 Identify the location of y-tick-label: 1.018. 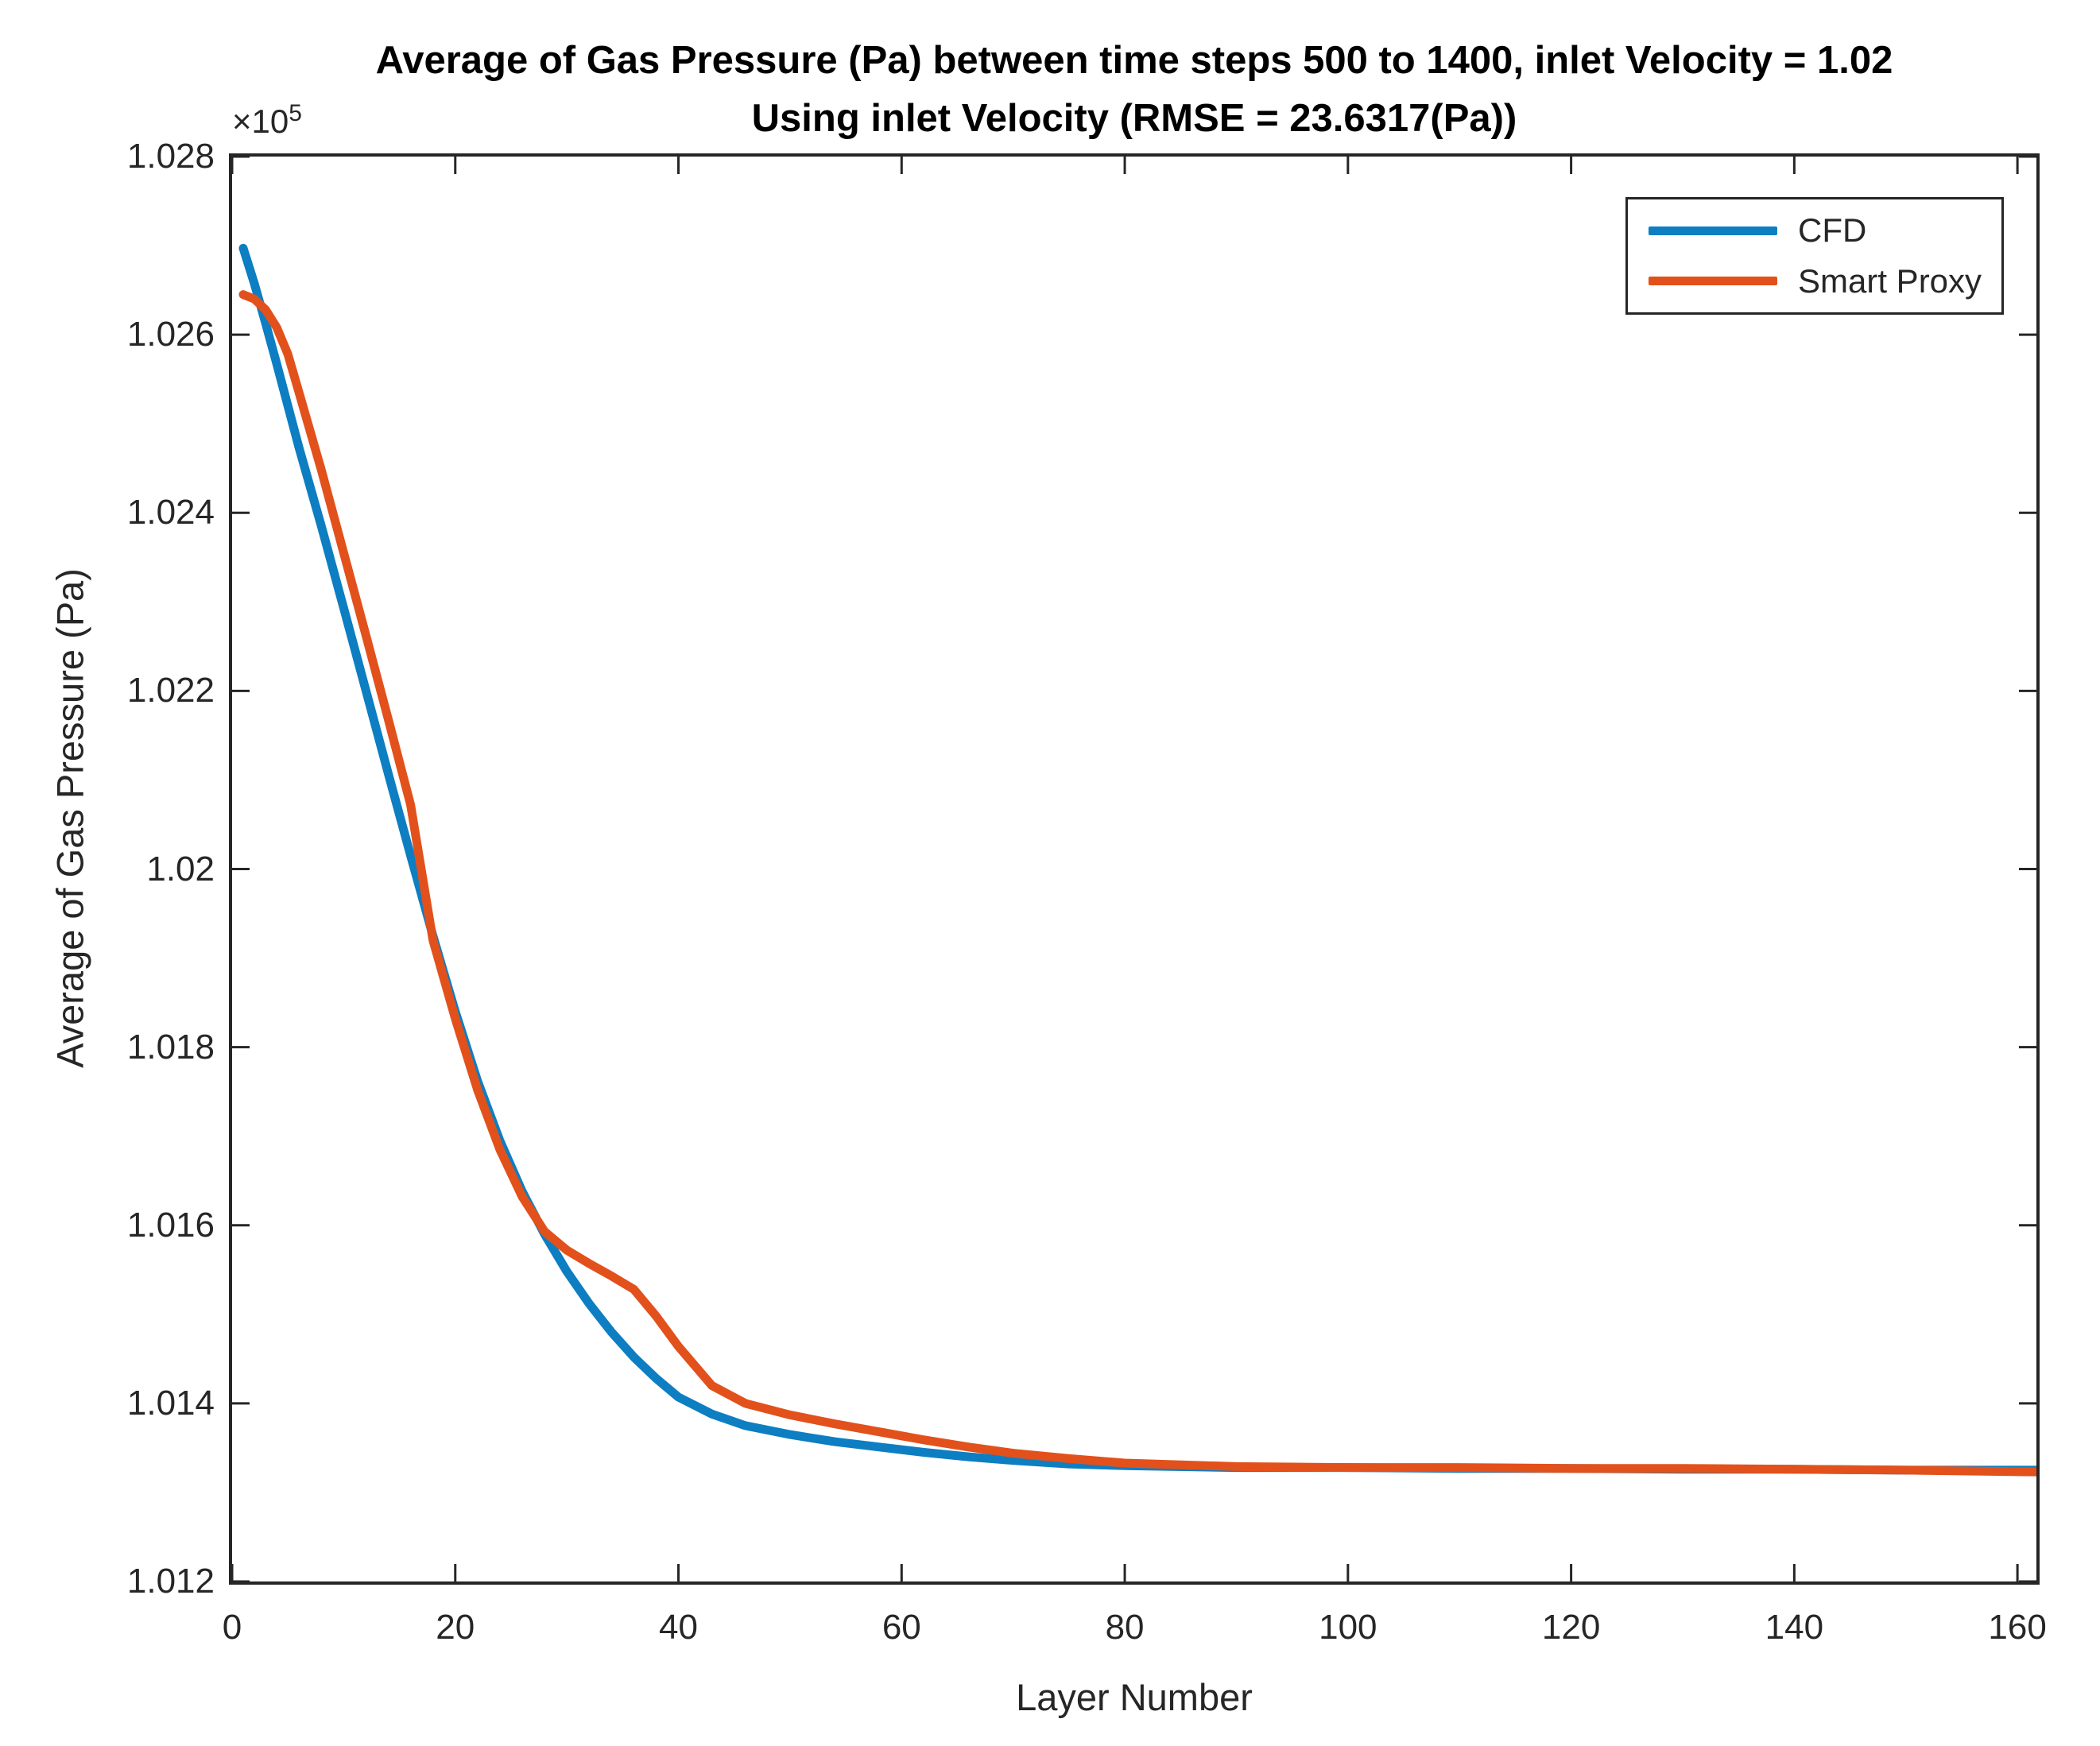
(170, 1047).